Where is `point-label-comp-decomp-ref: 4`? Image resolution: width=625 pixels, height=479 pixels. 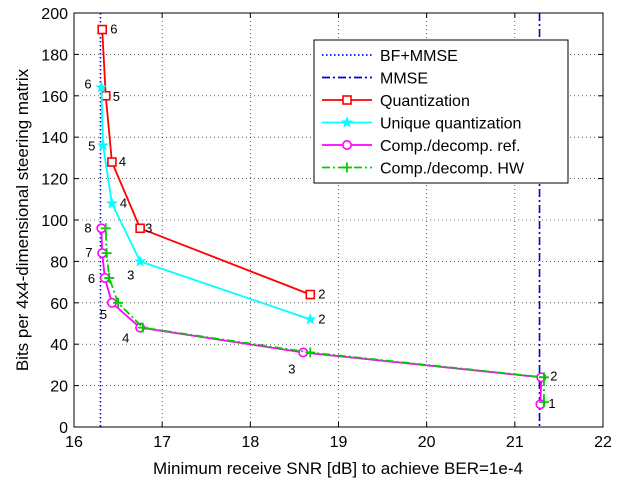 point-label-comp-decomp-ref: 4 is located at coordinates (125, 338).